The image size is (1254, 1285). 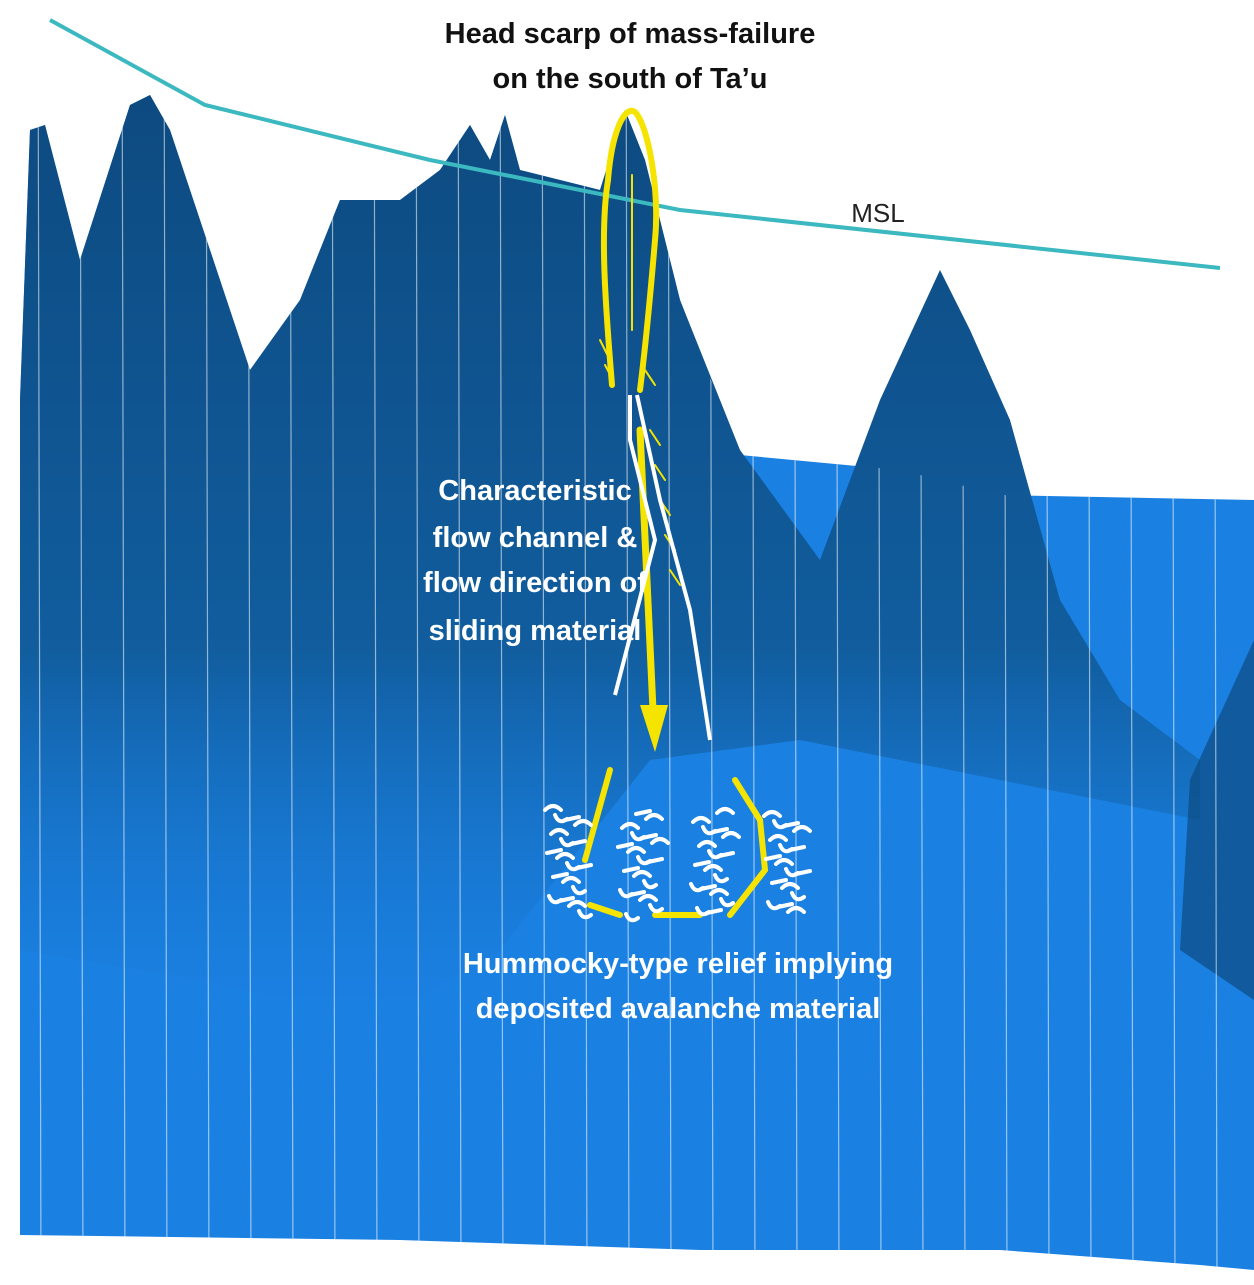 I want to click on seamount, so click(x=1217, y=820).